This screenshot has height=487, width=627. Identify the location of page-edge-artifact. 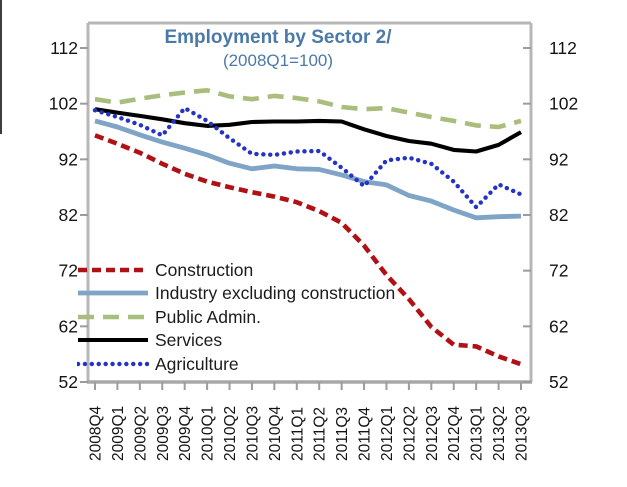
(1, 67).